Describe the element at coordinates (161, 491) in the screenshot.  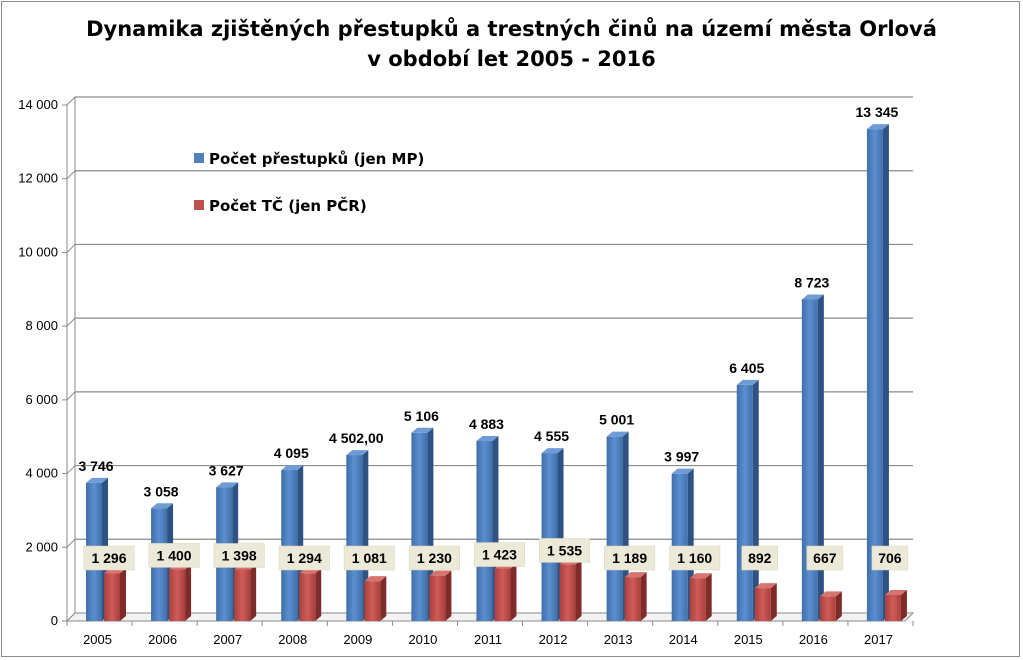
I see `data-label-blue: 3 058` at that location.